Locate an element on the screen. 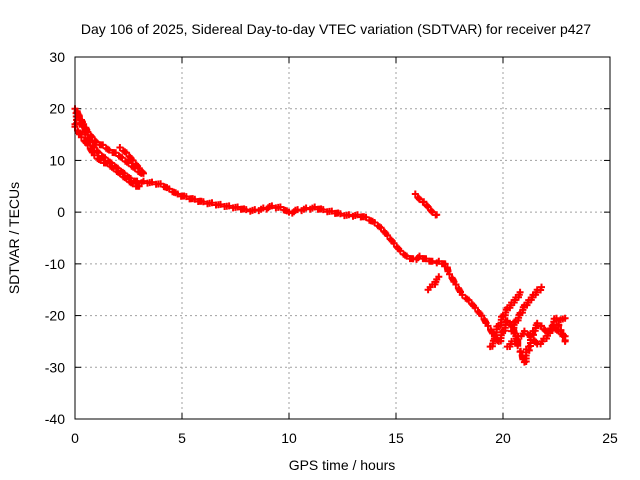 The height and width of the screenshot is (480, 640). x-tick-label: 10 is located at coordinates (289, 438).